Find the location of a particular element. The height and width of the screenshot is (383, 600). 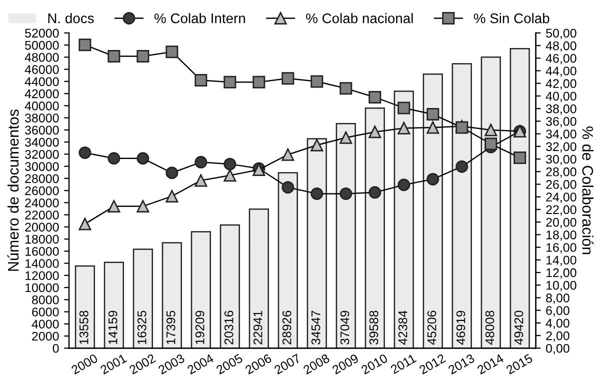

y2-tick-label: 24,00 is located at coordinates (561, 197).